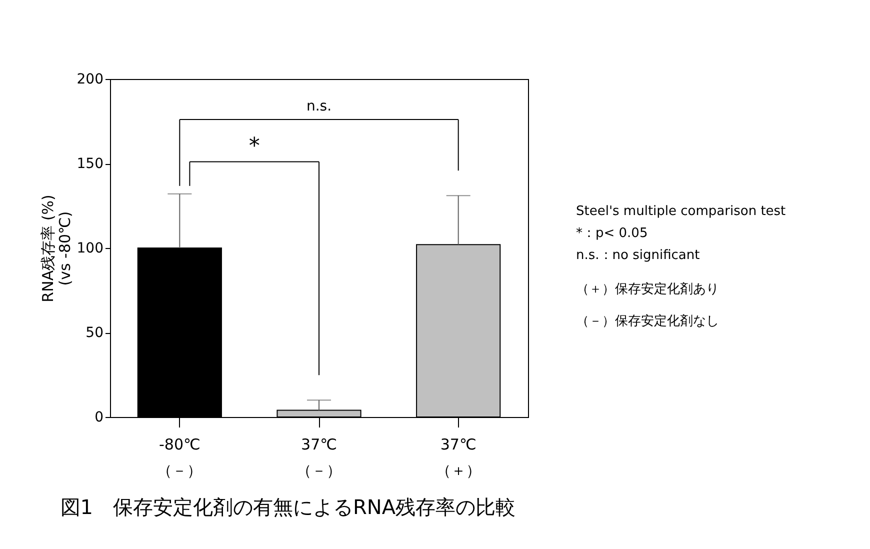 Image resolution: width=870 pixels, height=549 pixels. What do you see at coordinates (90, 80) in the screenshot?
I see `y-tick-label: 200` at bounding box center [90, 80].